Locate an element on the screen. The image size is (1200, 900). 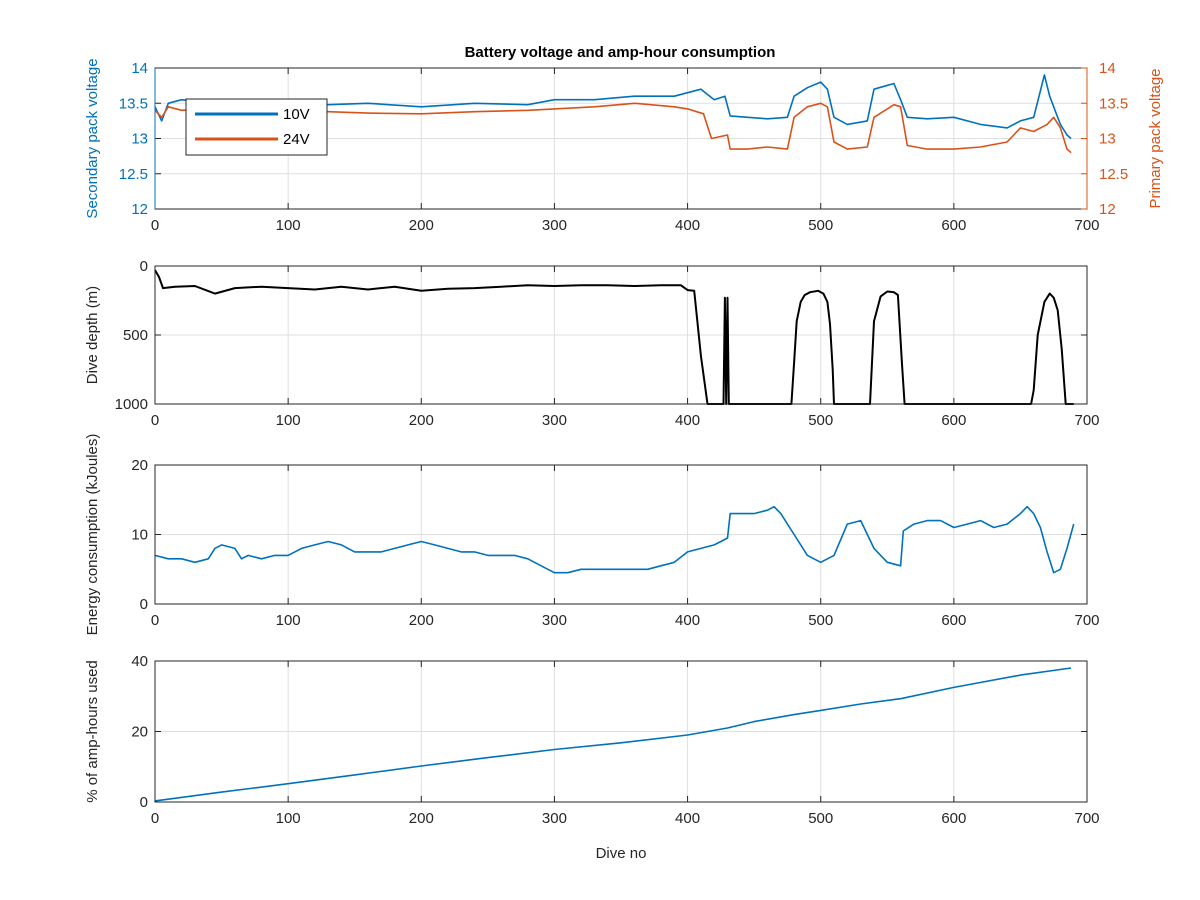
depth-xtick-label: 400 is located at coordinates (687, 420).